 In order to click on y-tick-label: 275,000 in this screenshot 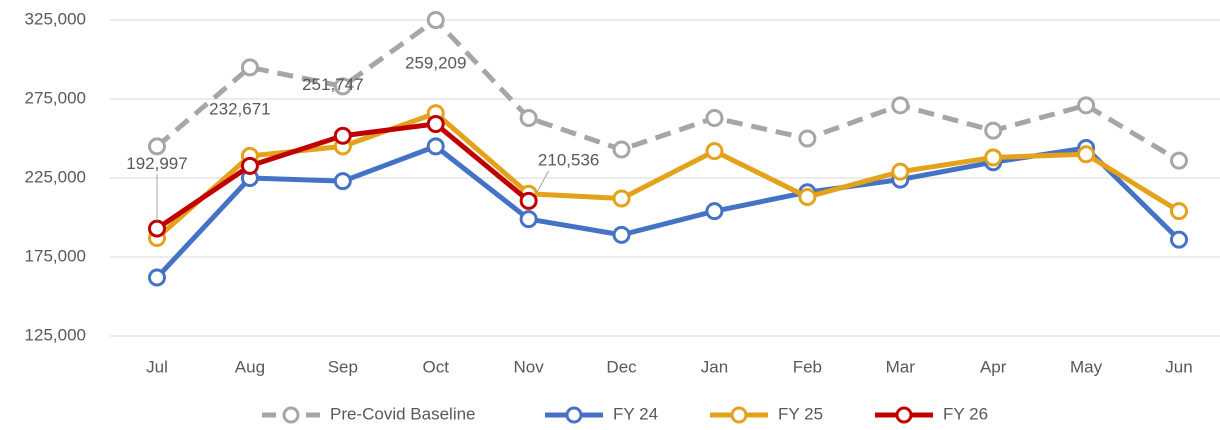, I will do `click(55, 97)`.